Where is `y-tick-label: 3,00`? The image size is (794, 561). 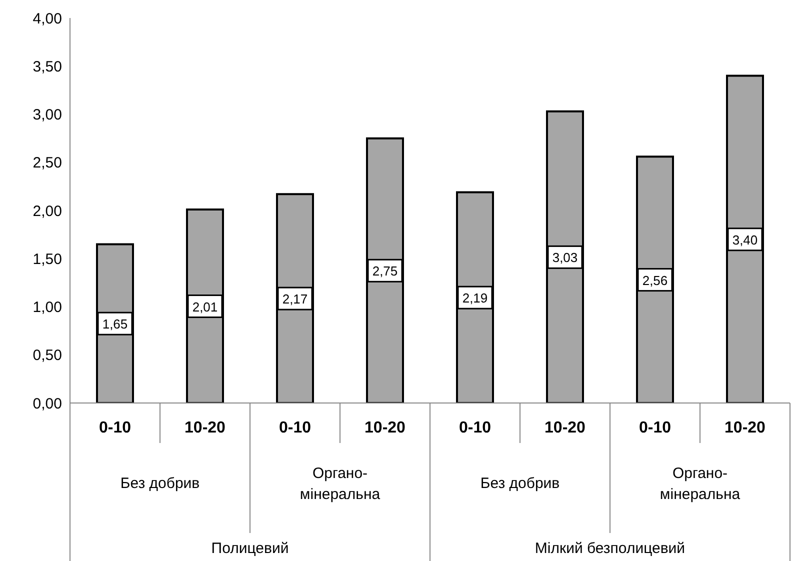 y-tick-label: 3,00 is located at coordinates (47, 115).